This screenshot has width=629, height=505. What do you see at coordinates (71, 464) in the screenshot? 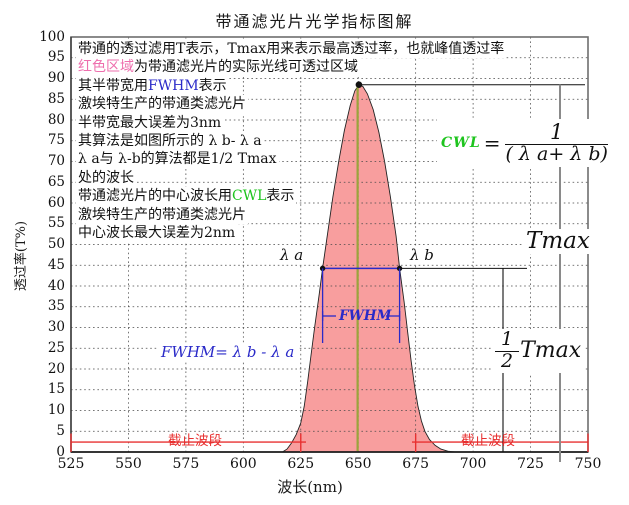
I see `x-tick-label-525: 525` at bounding box center [71, 464].